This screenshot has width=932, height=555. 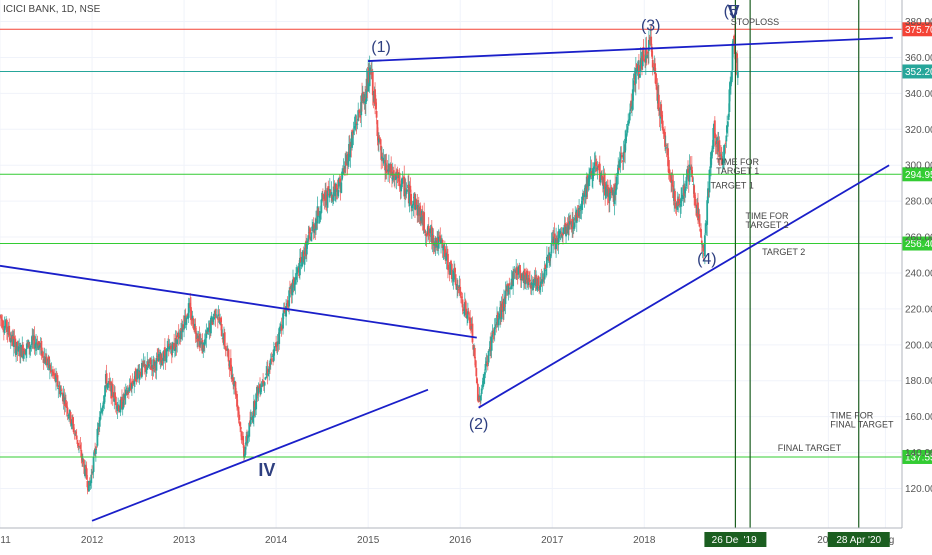 What do you see at coordinates (368, 540) in the screenshot?
I see `x-tick-label: 2015` at bounding box center [368, 540].